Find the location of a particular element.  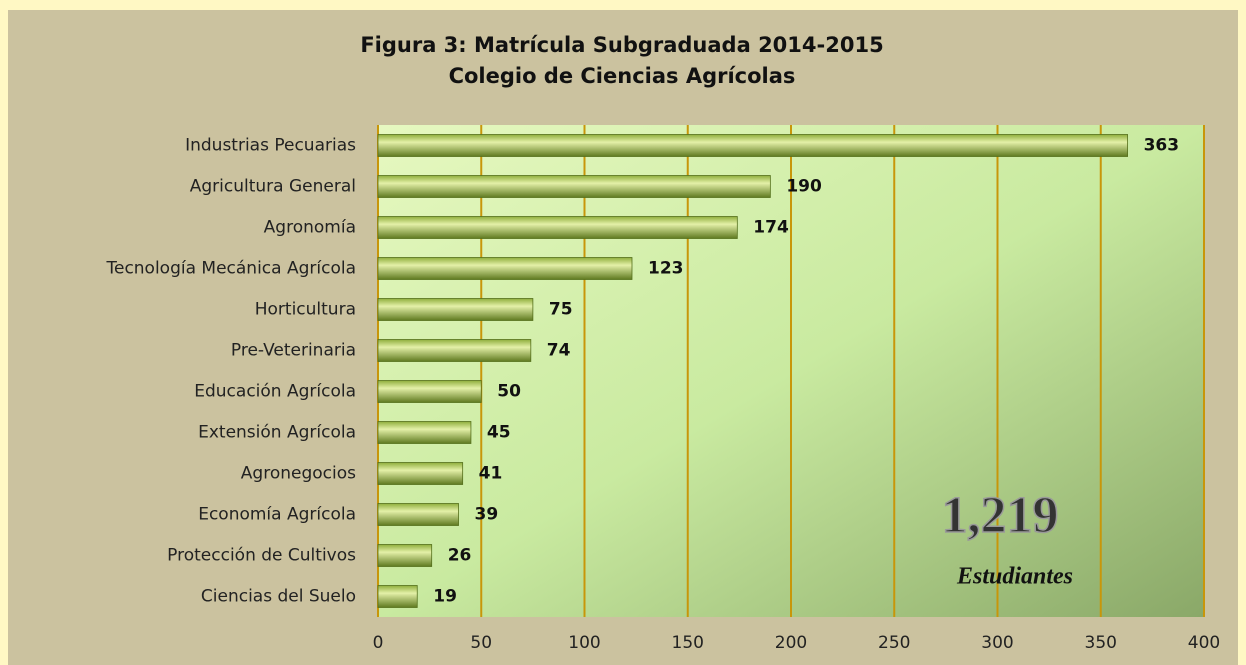

x-tick-label: 50 is located at coordinates (481, 643).